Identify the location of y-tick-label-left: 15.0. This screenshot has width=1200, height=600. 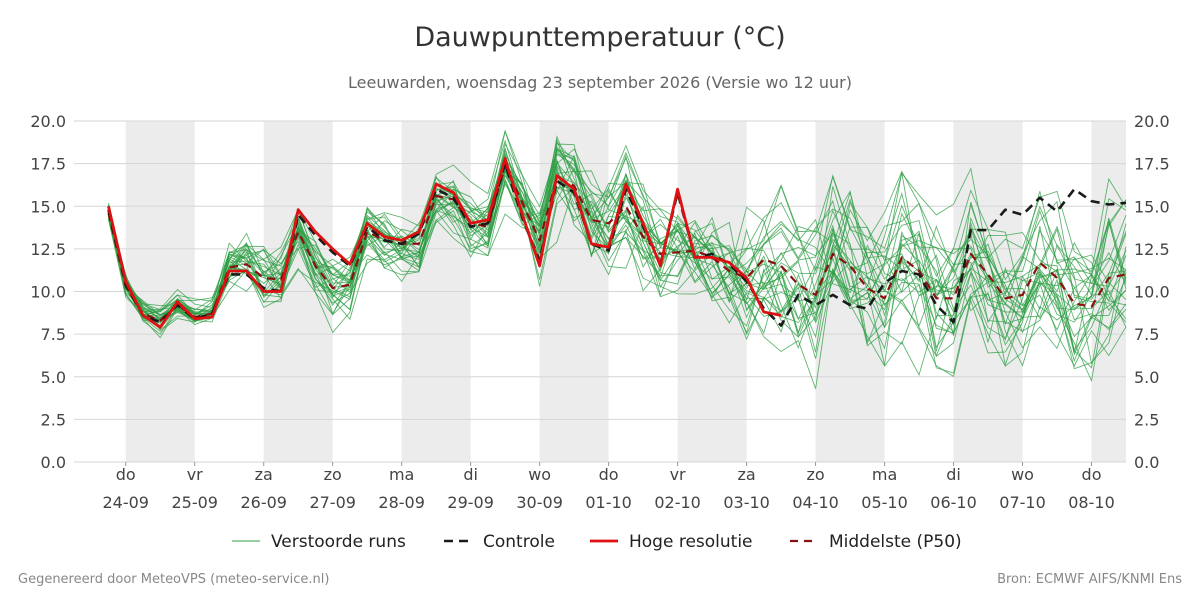
(48, 206).